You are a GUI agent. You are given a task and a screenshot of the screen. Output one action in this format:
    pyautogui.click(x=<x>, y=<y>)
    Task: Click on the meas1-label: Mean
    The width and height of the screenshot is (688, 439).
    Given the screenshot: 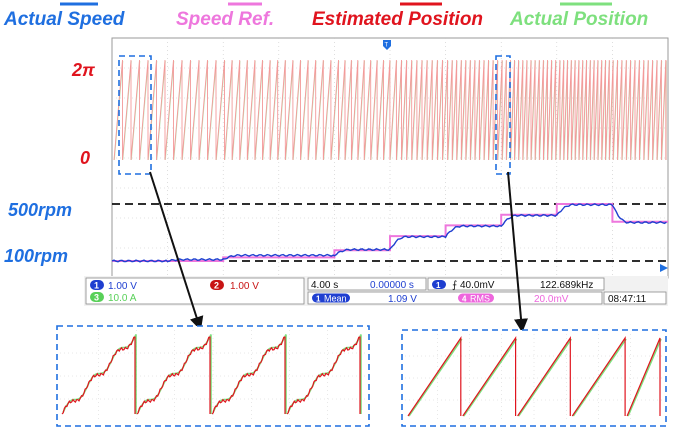 What is the action you would take?
    pyautogui.click(x=335, y=299)
    